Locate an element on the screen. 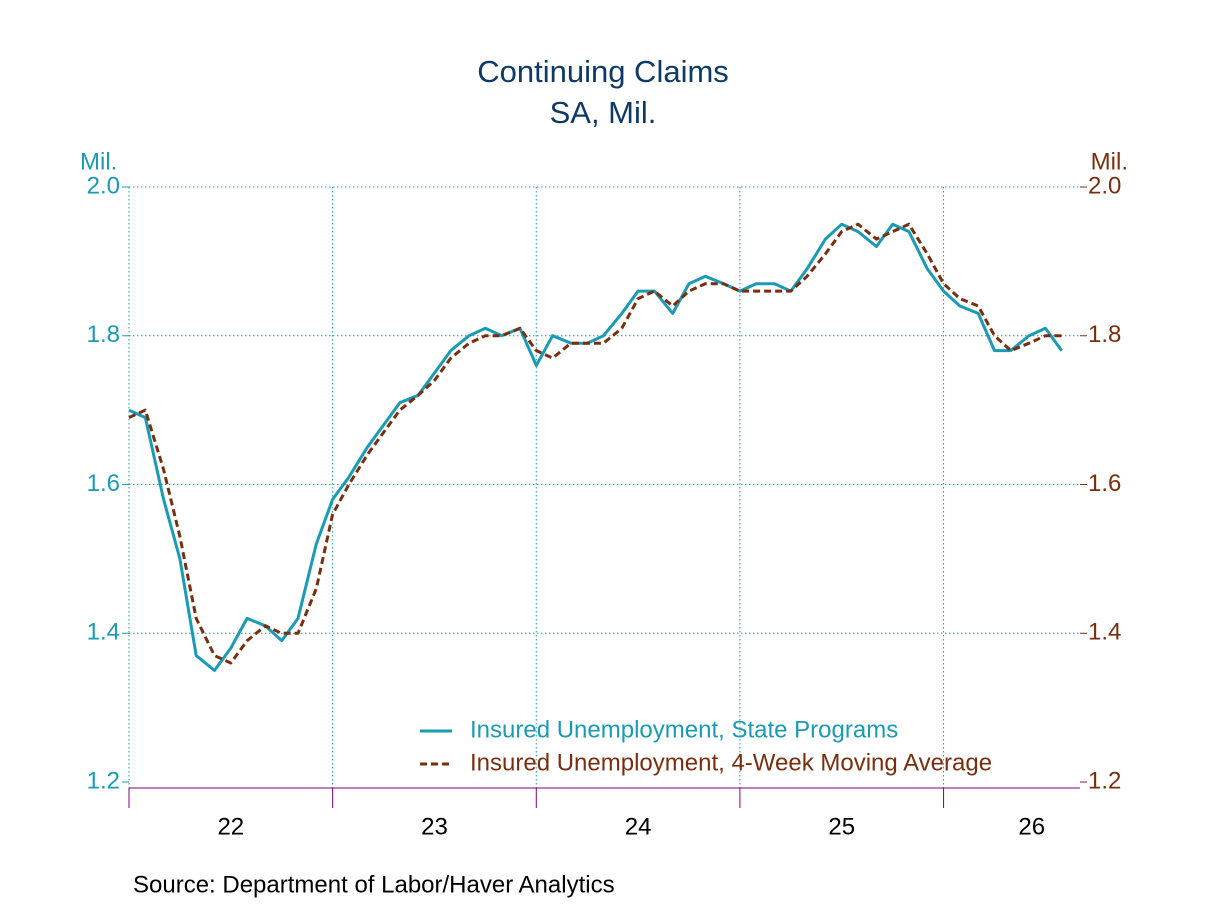 Image resolution: width=1208 pixels, height=906 pixels. x-tick-label: 26 is located at coordinates (1031, 826).